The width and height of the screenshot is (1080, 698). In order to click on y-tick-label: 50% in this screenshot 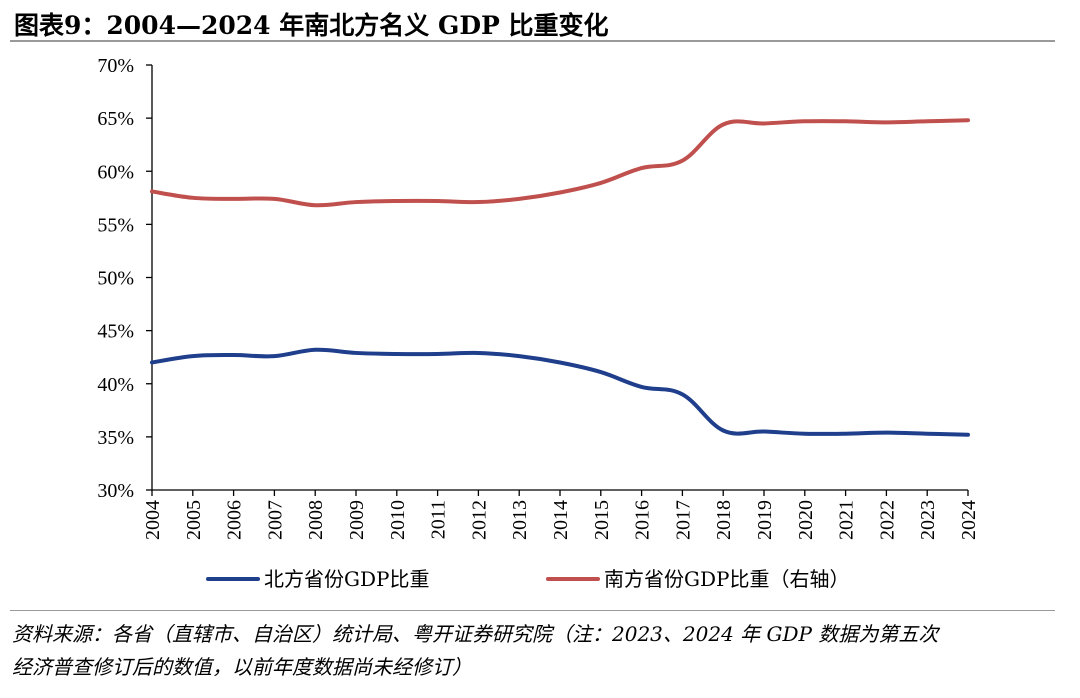, I will do `click(115, 279)`.